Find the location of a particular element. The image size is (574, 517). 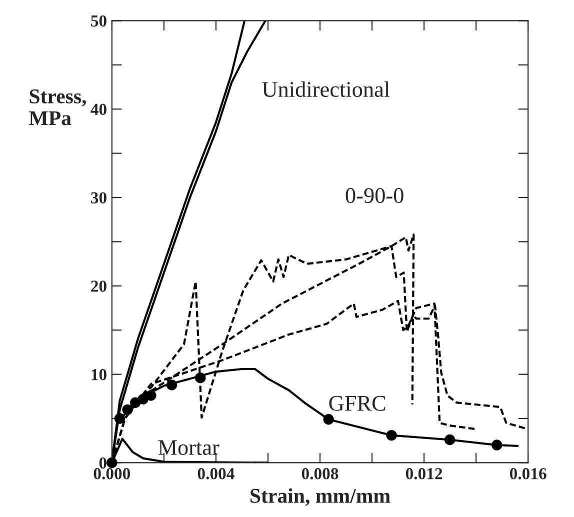

x-axis-title: Strain, mm/mm is located at coordinates (320, 497).